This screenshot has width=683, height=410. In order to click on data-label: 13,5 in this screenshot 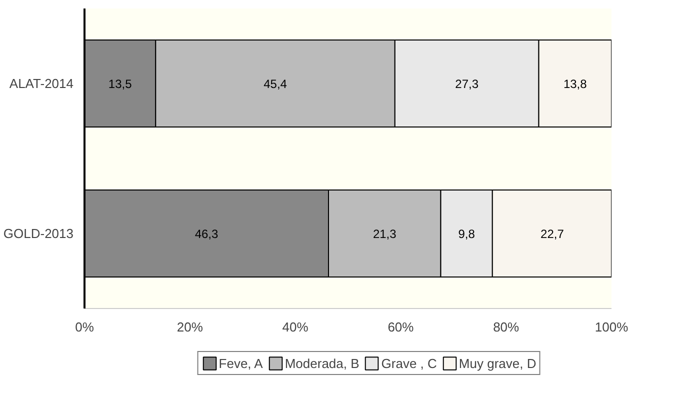, I will do `click(120, 84)`.